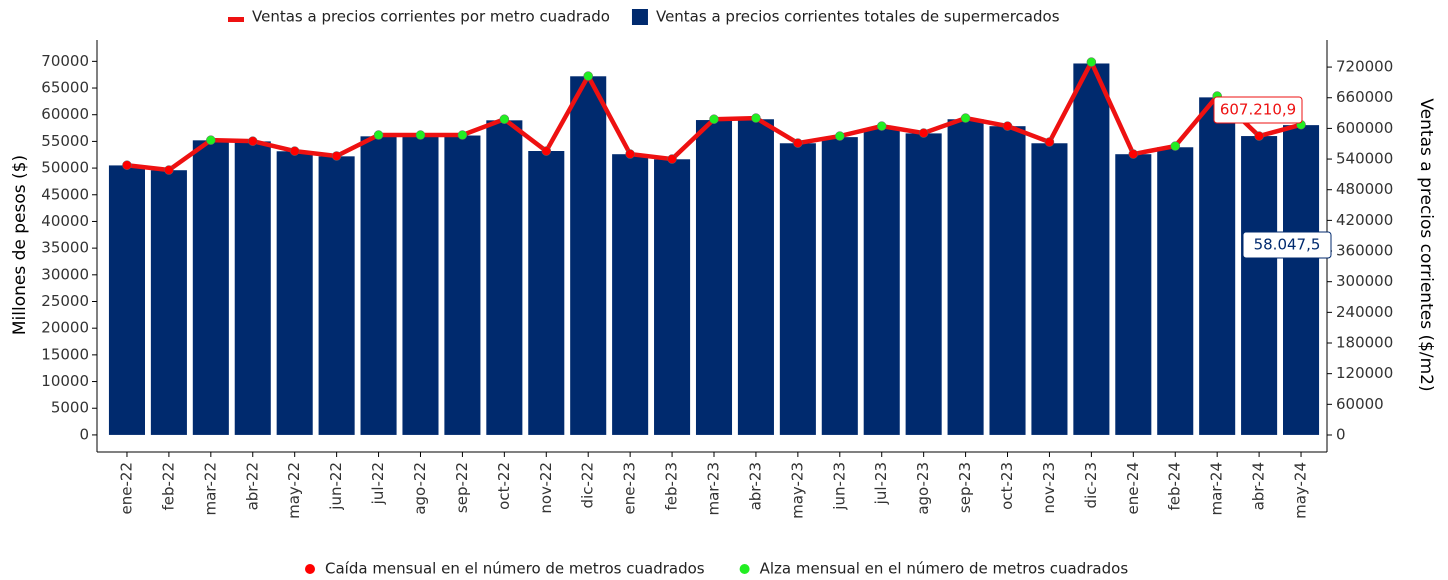  Describe the element at coordinates (65, 168) in the screenshot. I see `y-tick-label: 50000` at that location.